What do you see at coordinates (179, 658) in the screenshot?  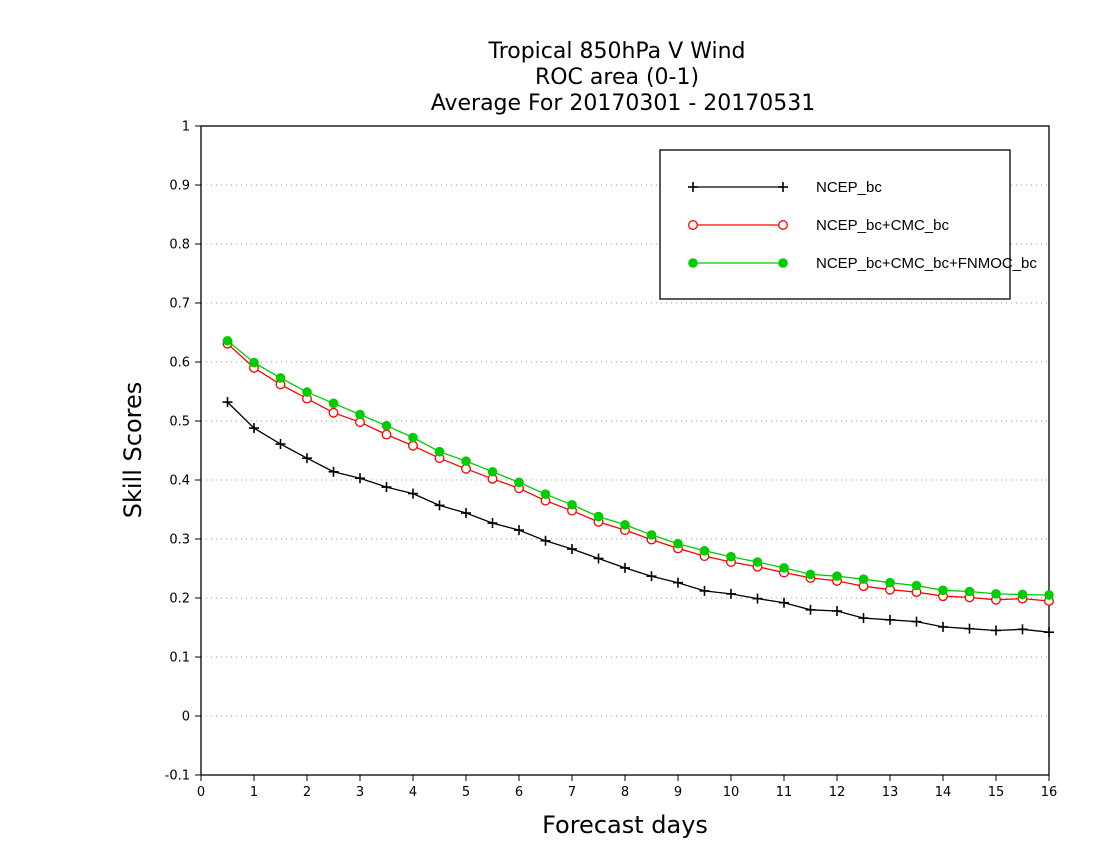 I see `y-tick-label: 0.1` at bounding box center [179, 658].